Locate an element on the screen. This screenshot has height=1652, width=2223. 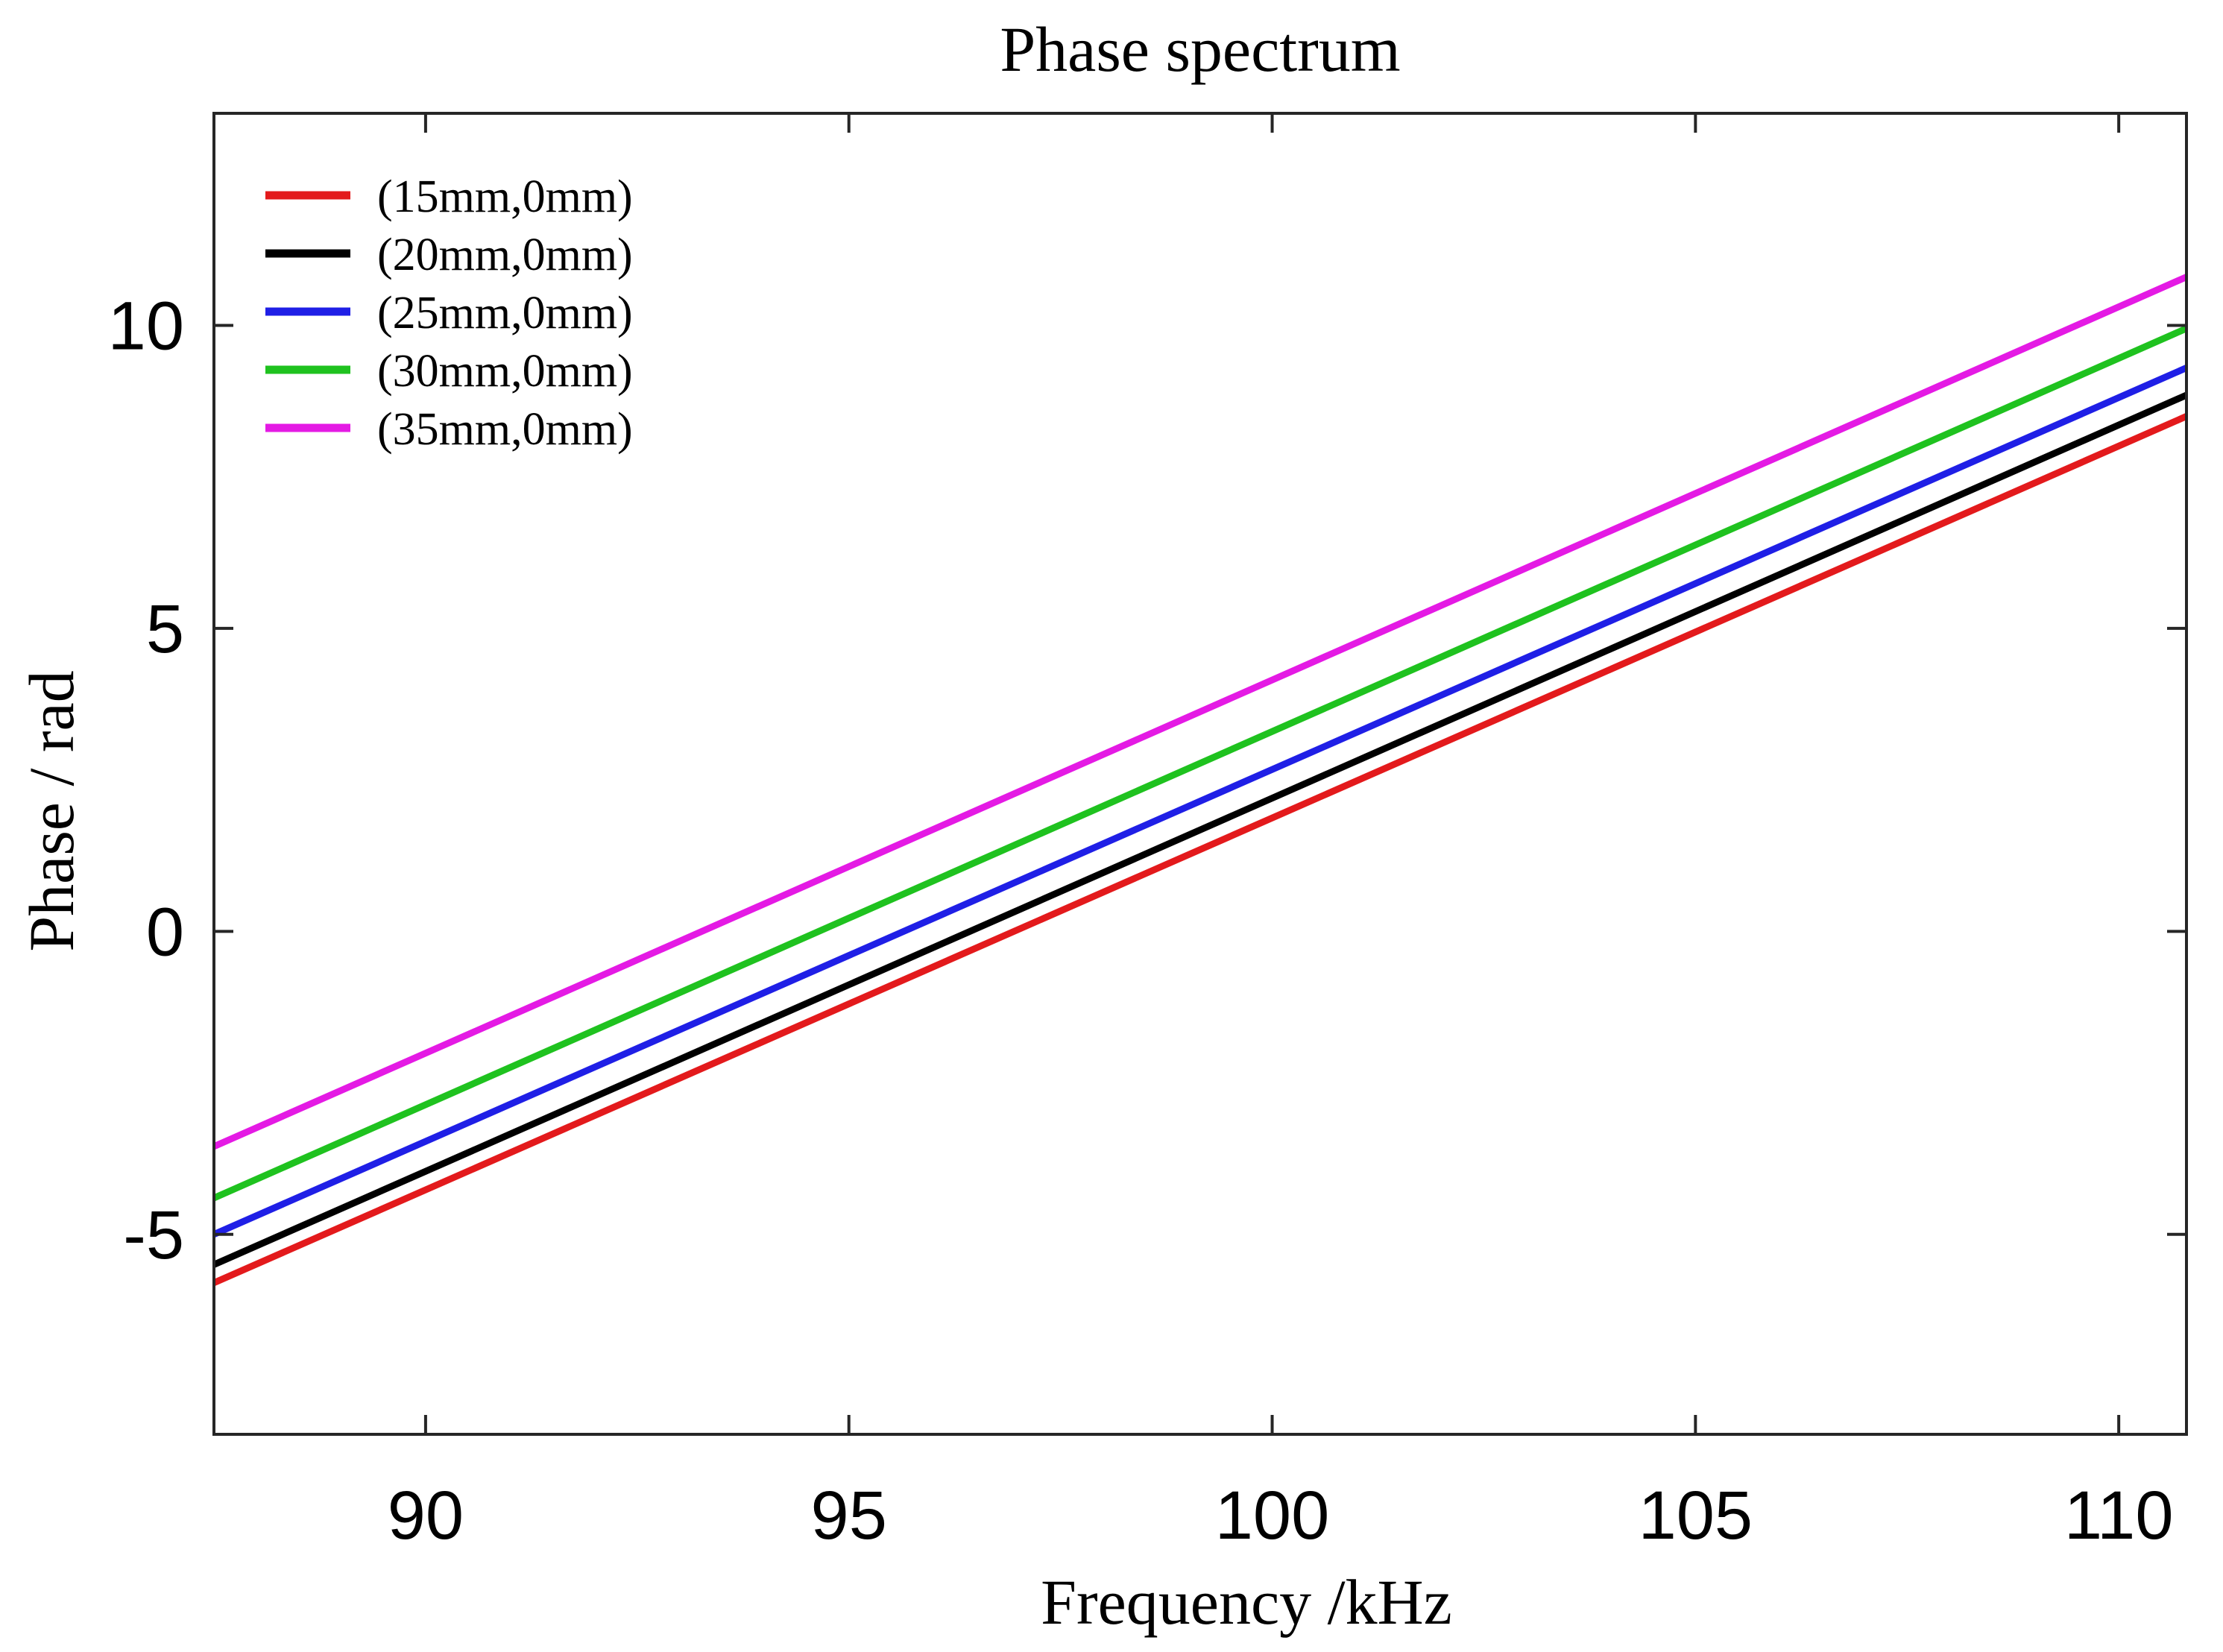
y-tick-label: -5 is located at coordinates (154, 1235).